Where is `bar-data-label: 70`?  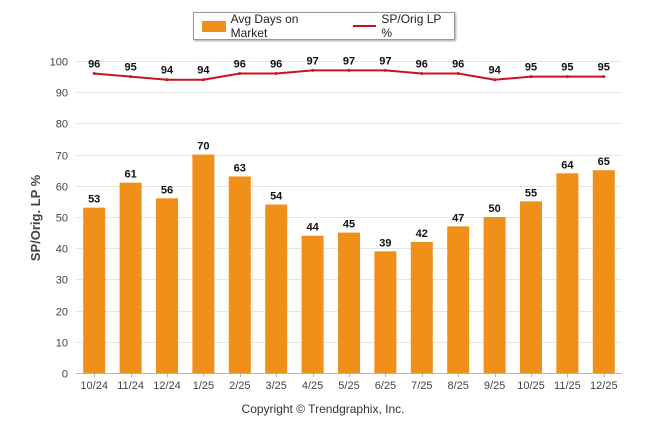
bar-data-label: 70 is located at coordinates (203, 147).